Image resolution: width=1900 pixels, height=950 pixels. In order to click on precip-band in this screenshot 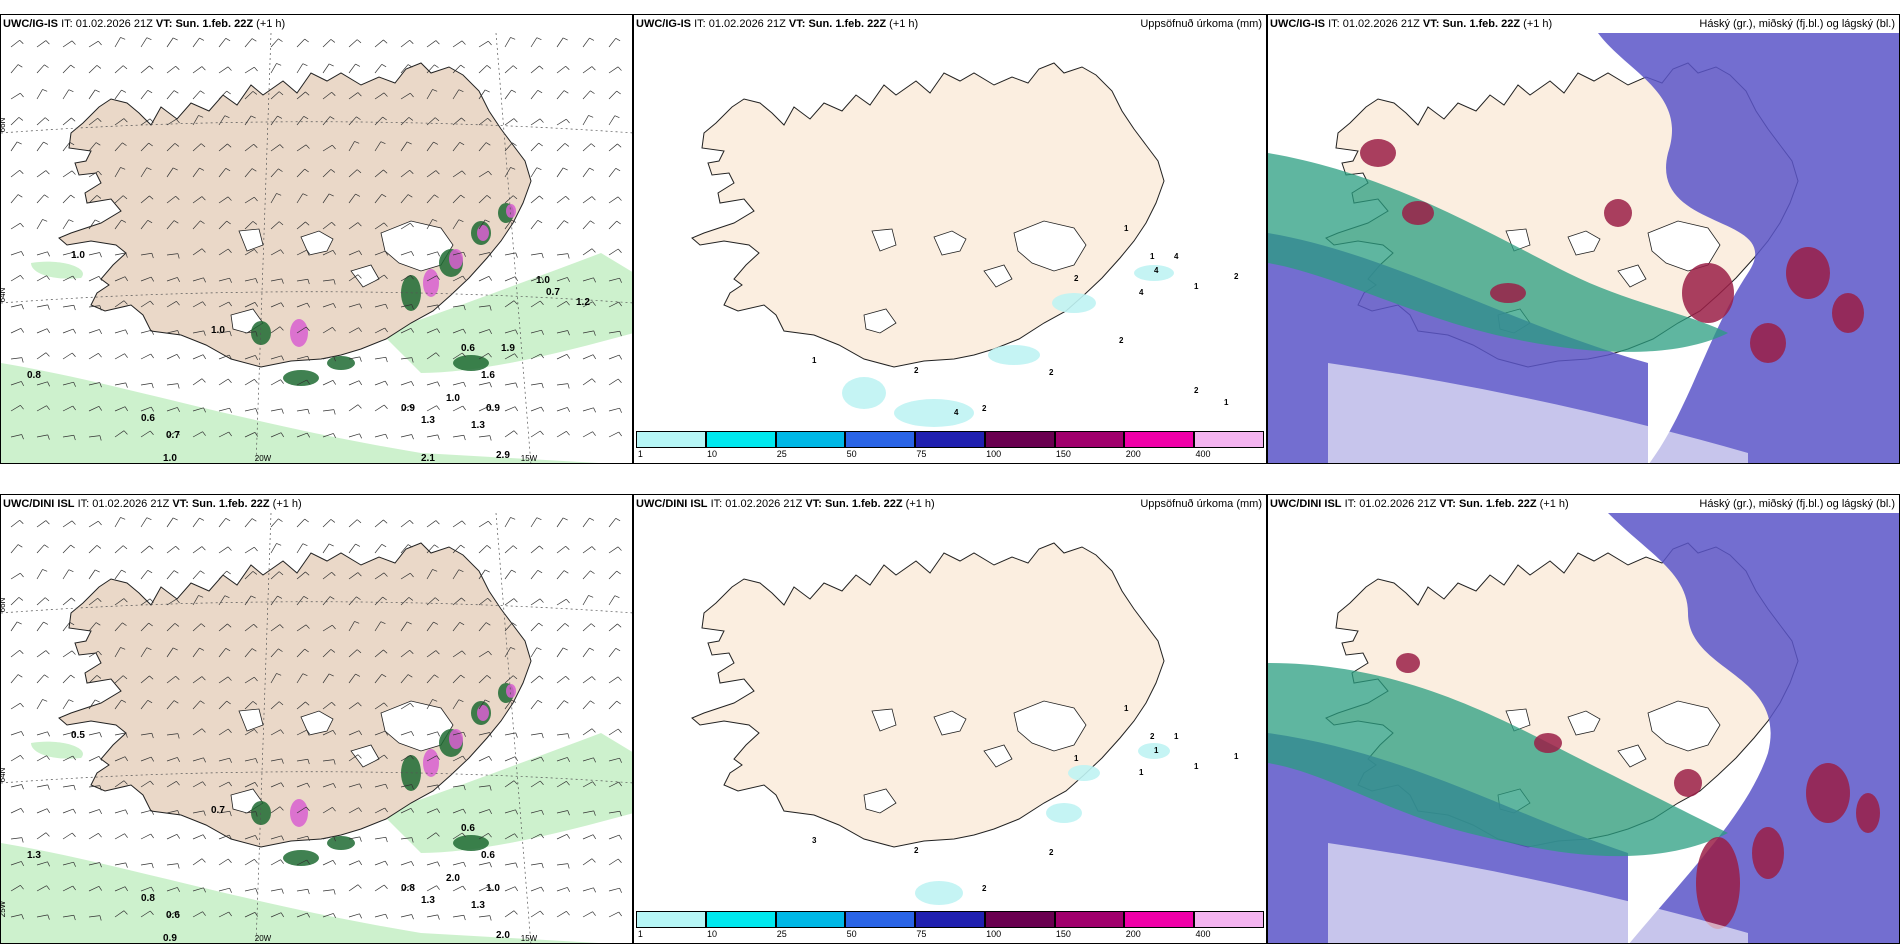, I will do `click(506, 313)`.